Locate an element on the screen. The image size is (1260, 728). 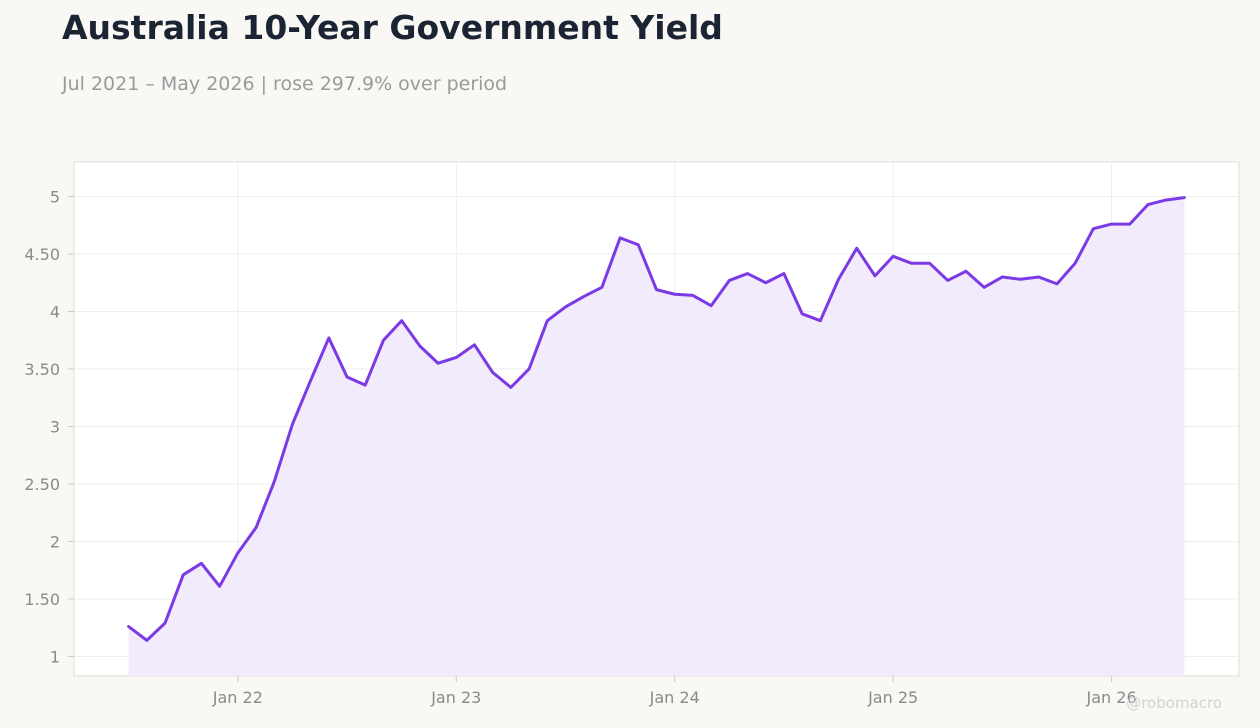
chart-title: Australia 10-Year Government Yield is located at coordinates (392, 27).